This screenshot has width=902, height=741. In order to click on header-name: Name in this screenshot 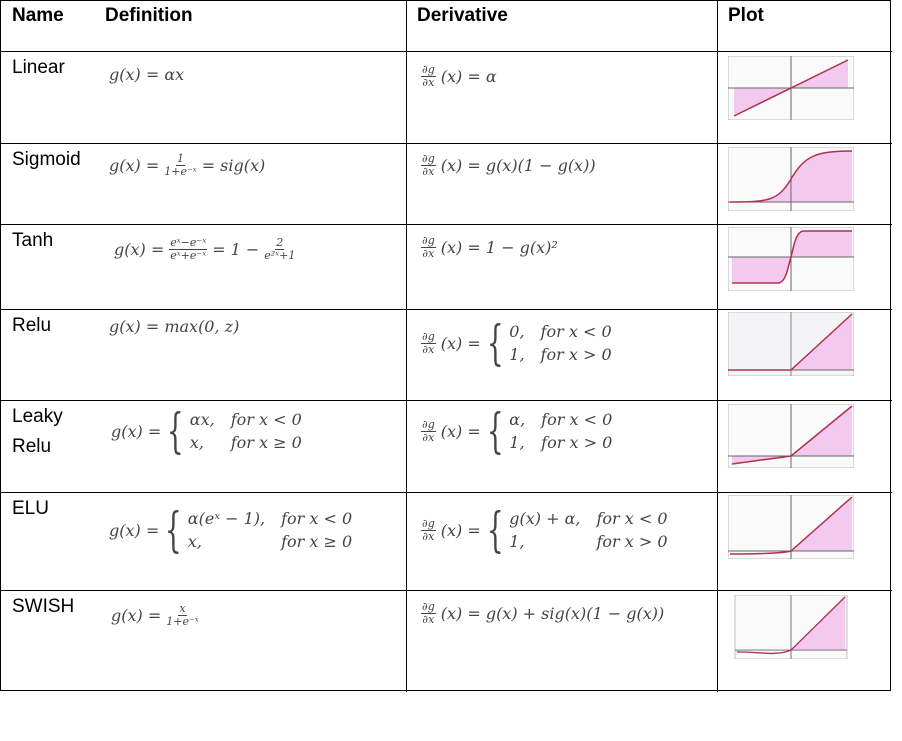, I will do `click(38, 15)`.